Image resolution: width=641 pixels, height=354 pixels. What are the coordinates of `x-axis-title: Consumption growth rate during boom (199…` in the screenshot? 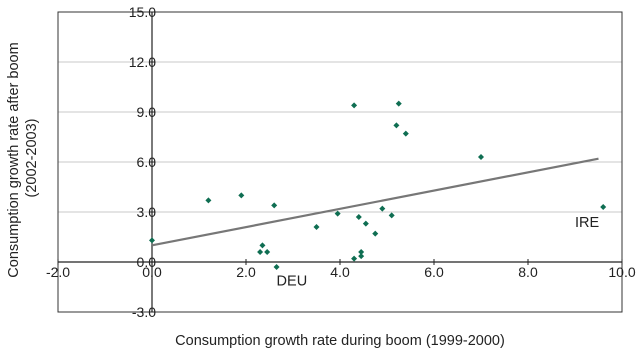 It's located at (340, 341).